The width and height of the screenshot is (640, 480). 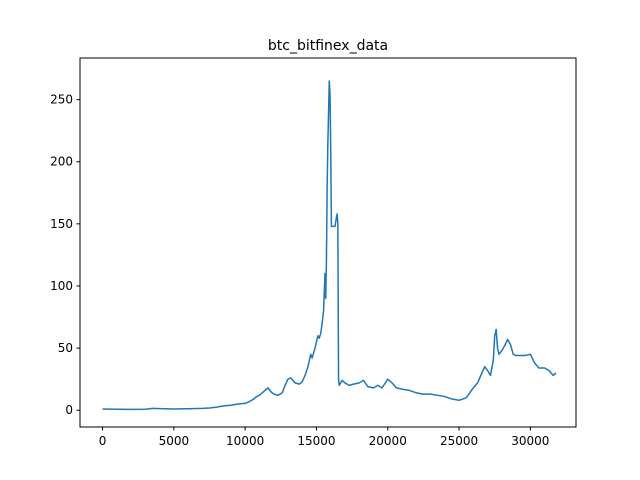 What do you see at coordinates (174, 441) in the screenshot?
I see `x-tick-label: 5000` at bounding box center [174, 441].